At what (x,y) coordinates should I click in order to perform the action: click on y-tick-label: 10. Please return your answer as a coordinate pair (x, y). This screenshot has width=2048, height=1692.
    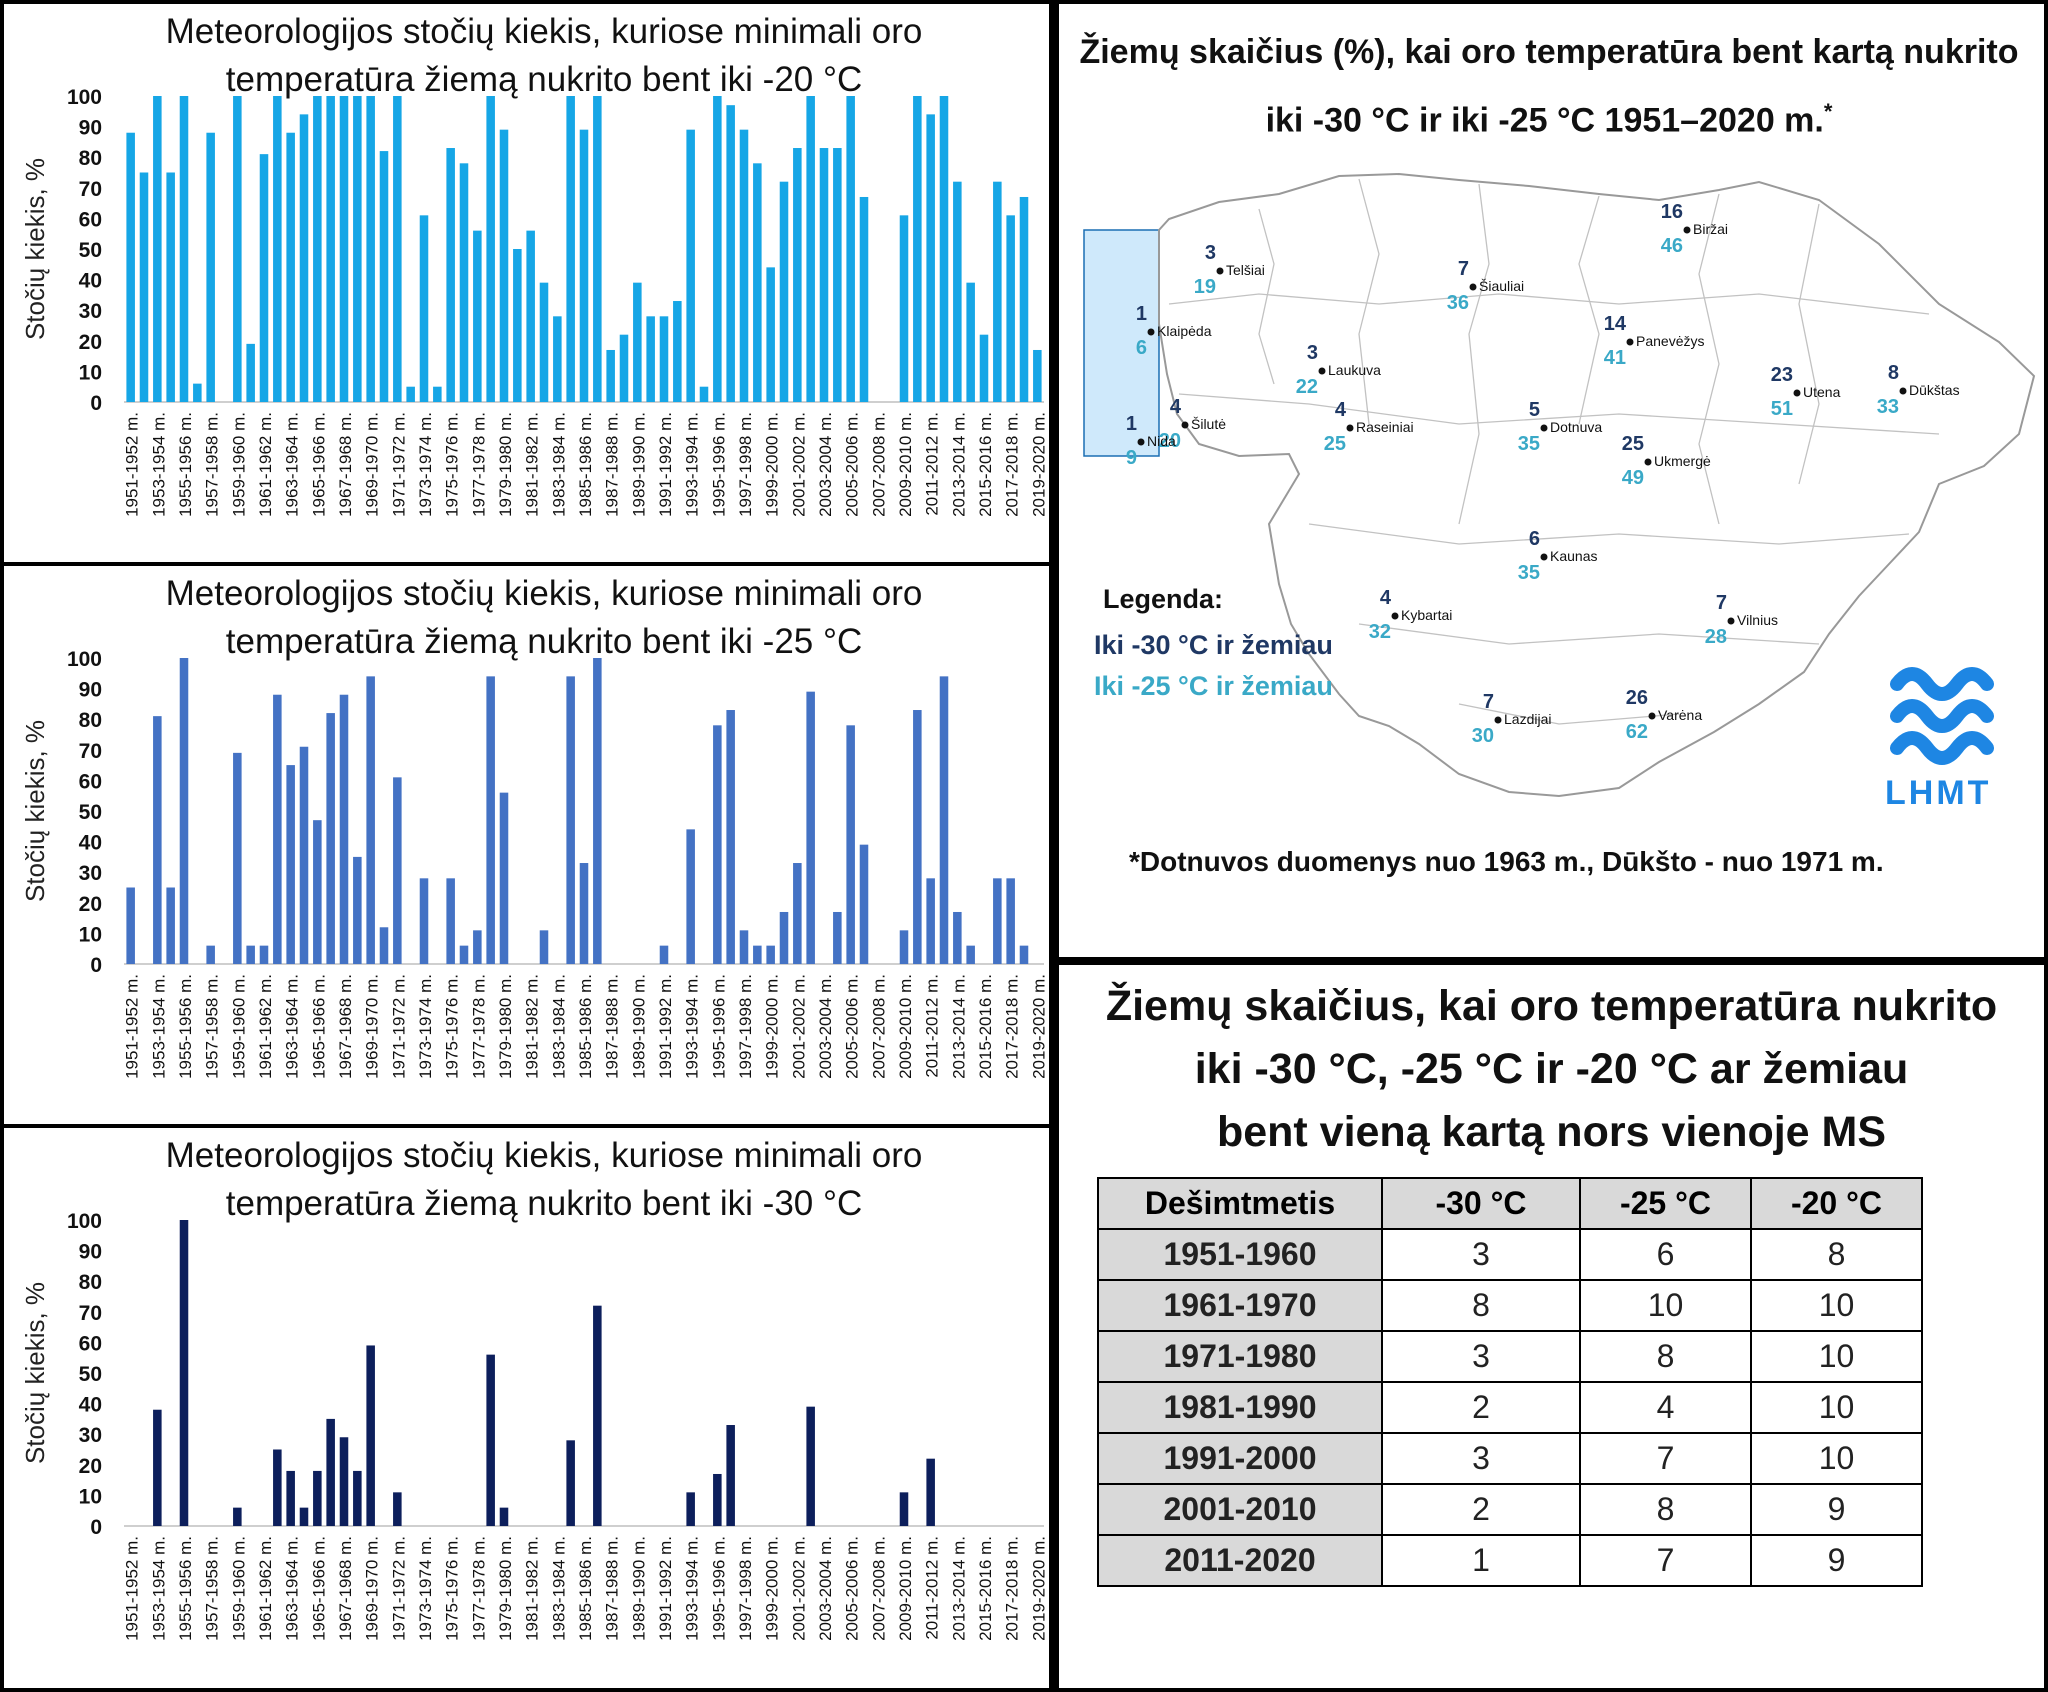
    Looking at the image, I should click on (90, 934).